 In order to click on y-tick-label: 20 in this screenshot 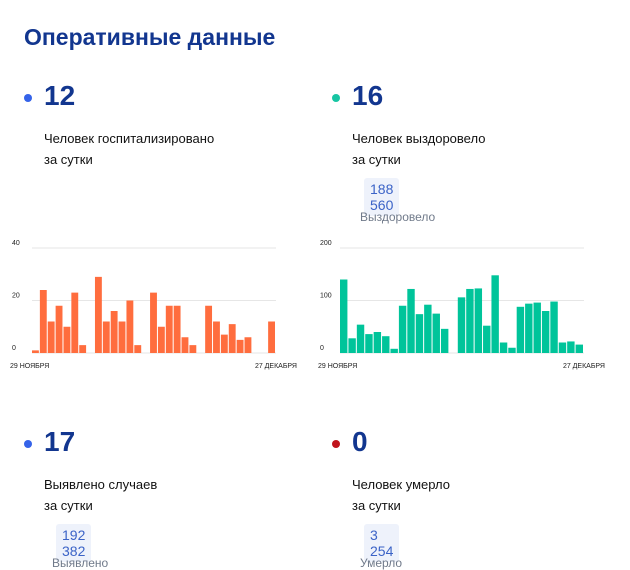, I will do `click(16, 296)`.